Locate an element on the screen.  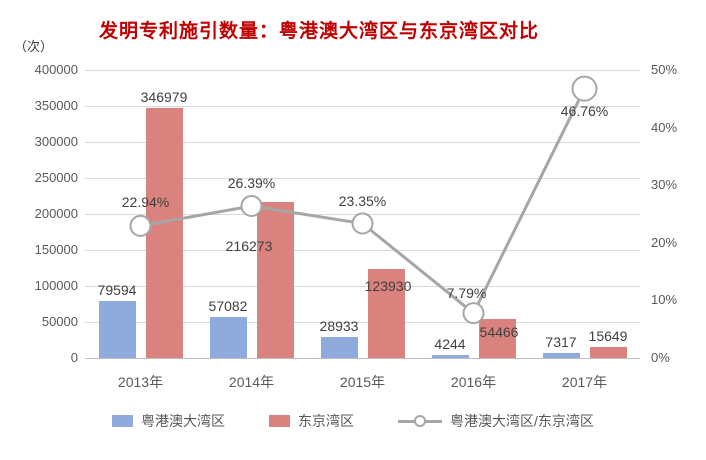
legend-label-ratio: 粤港澳大湾区/东京湾区 is located at coordinates (522, 421).